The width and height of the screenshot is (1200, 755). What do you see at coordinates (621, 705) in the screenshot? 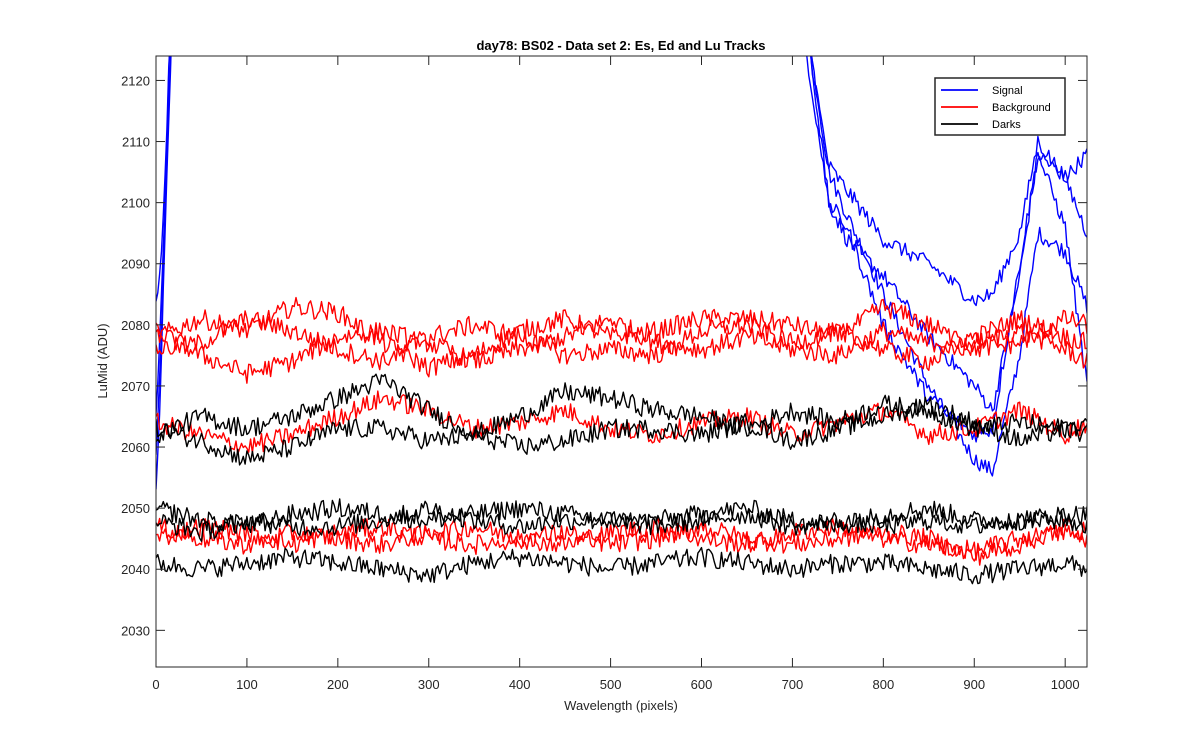
I see `x-axis-label: Wavelength (pixels)` at bounding box center [621, 705].